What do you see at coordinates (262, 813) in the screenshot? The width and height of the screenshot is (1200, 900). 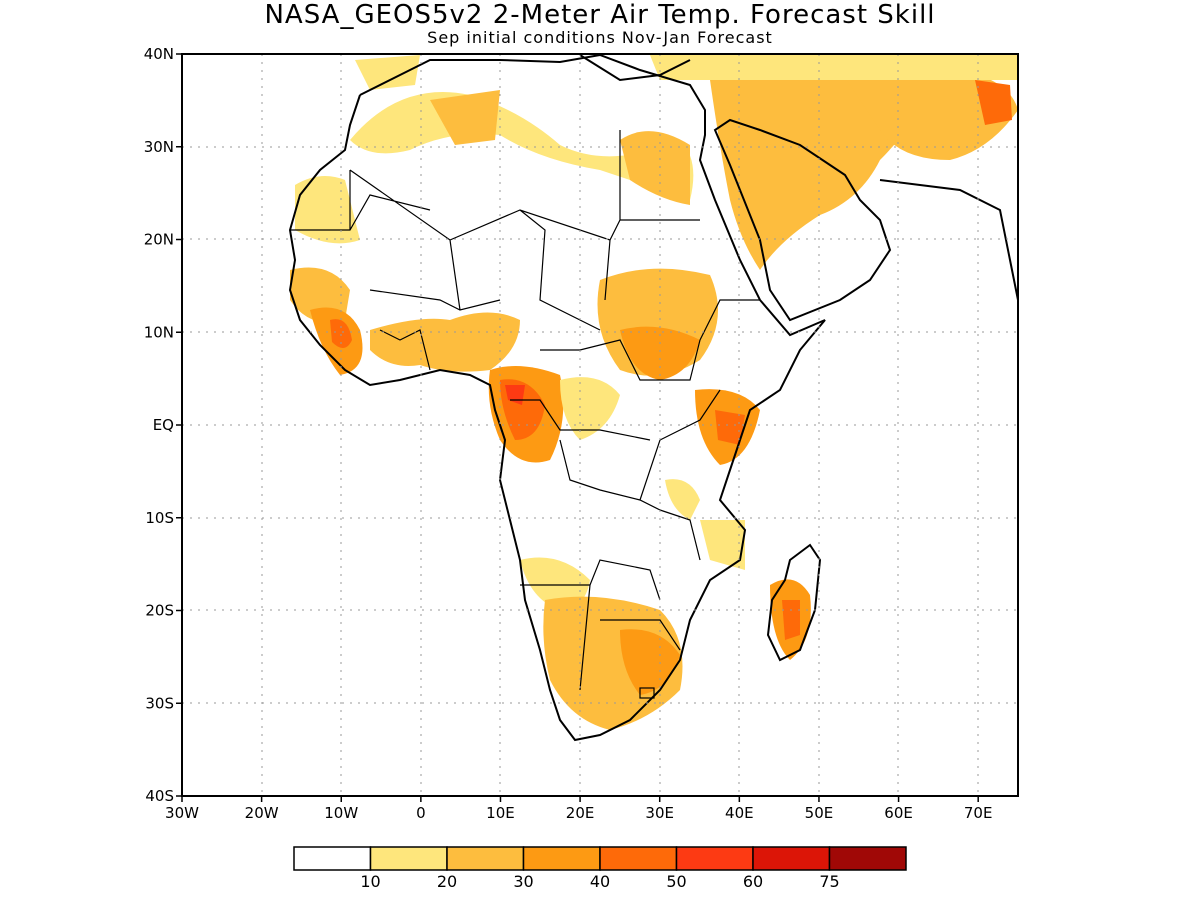 I see `lon-tick-label: 20W` at bounding box center [262, 813].